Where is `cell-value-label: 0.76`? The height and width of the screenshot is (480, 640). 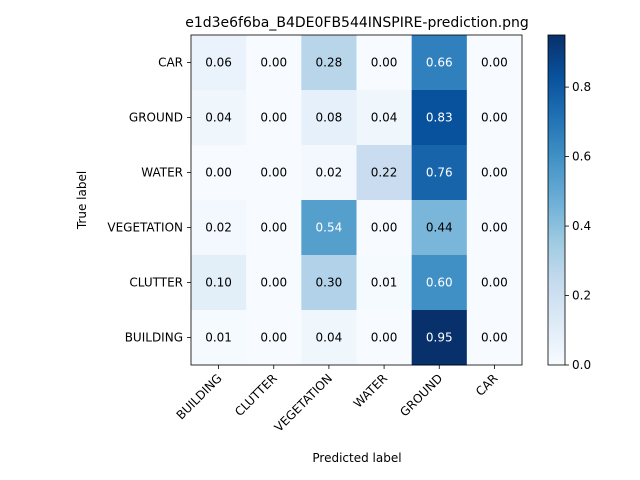 cell-value-label: 0.76 is located at coordinates (439, 173).